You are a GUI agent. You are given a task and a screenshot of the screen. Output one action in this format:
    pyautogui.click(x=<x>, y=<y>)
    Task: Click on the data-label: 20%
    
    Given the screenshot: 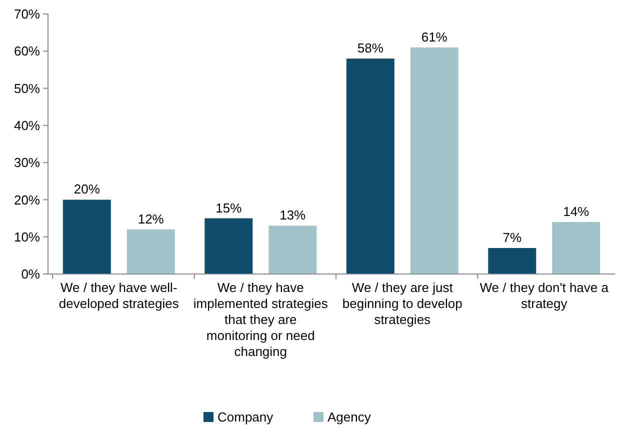 What is the action you would take?
    pyautogui.click(x=87, y=189)
    